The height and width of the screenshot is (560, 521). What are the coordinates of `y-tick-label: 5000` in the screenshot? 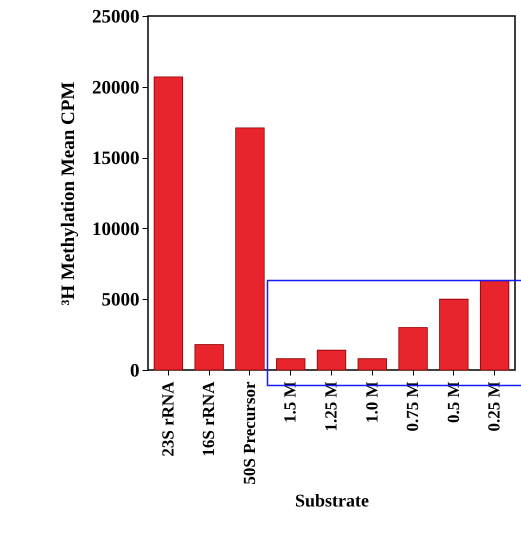 It's located at (121, 300).